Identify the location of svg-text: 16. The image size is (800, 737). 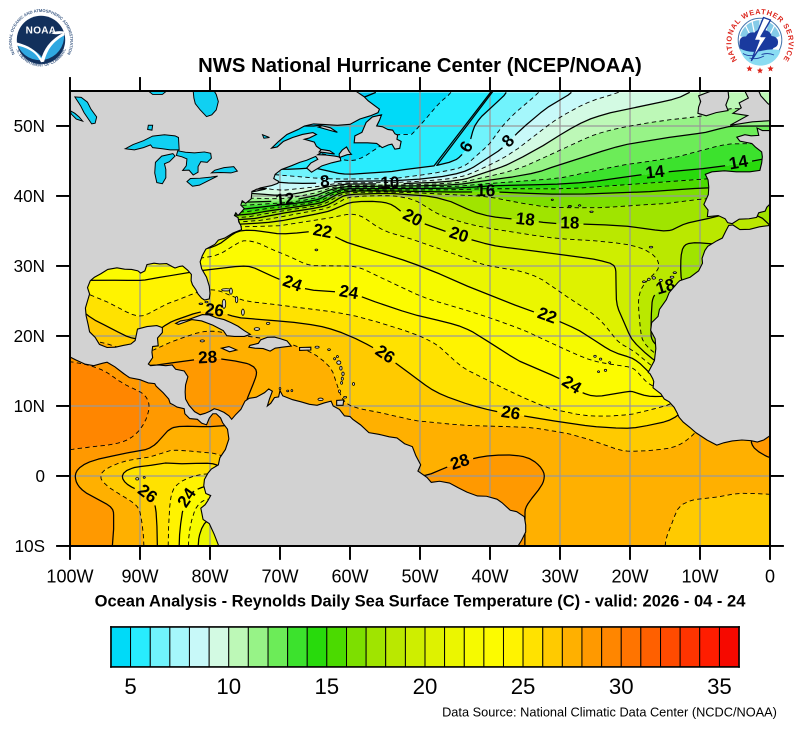
(485, 190).